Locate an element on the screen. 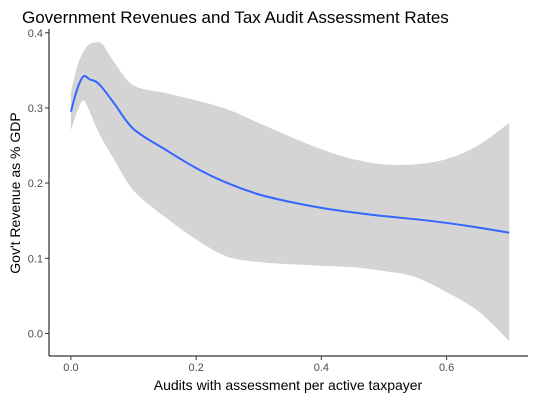  y-tick-label: 0.2 is located at coordinates (35, 184).